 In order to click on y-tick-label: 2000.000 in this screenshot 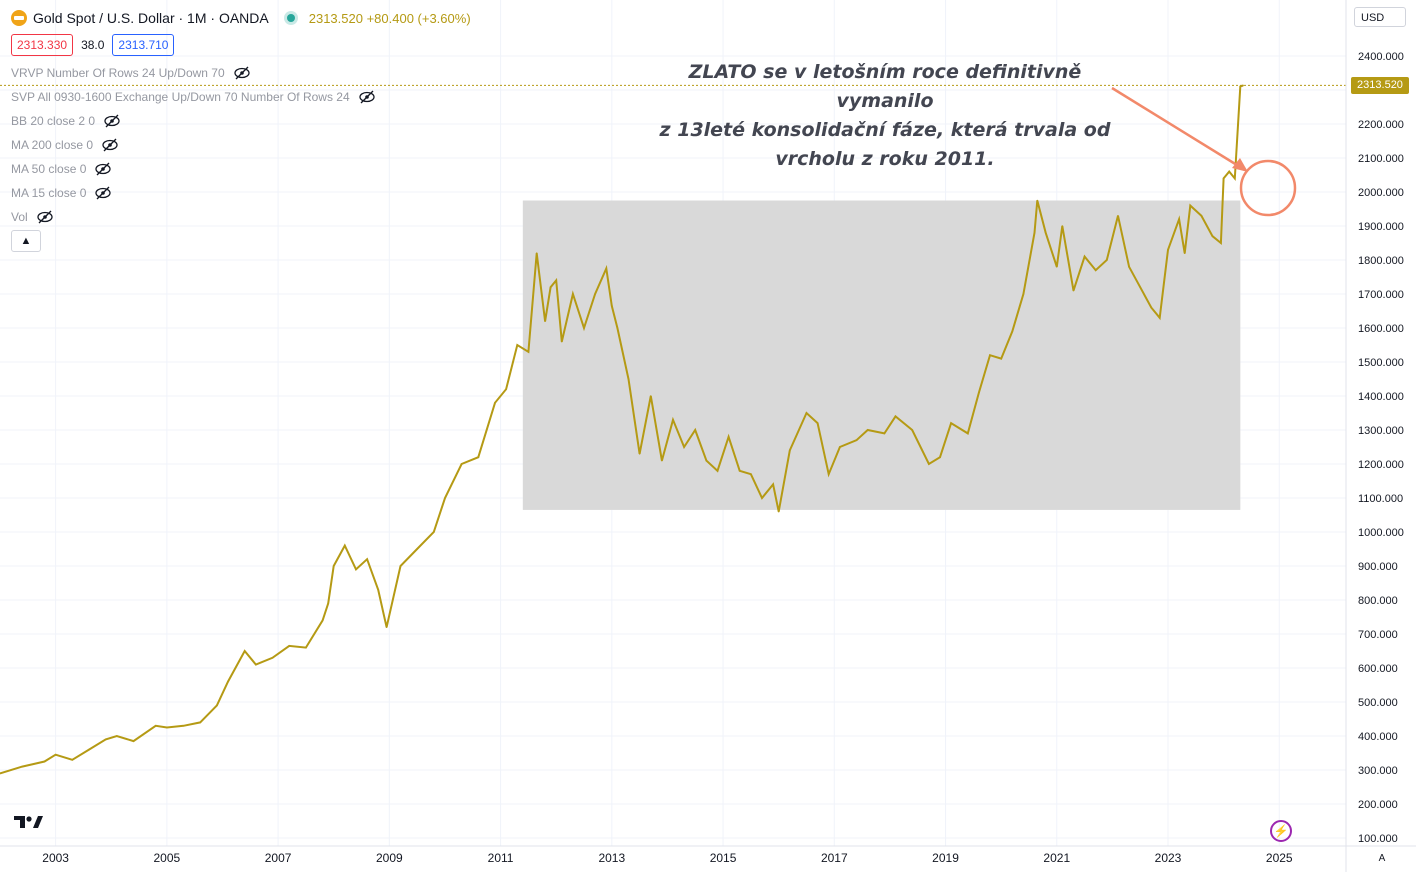, I will do `click(1381, 193)`.